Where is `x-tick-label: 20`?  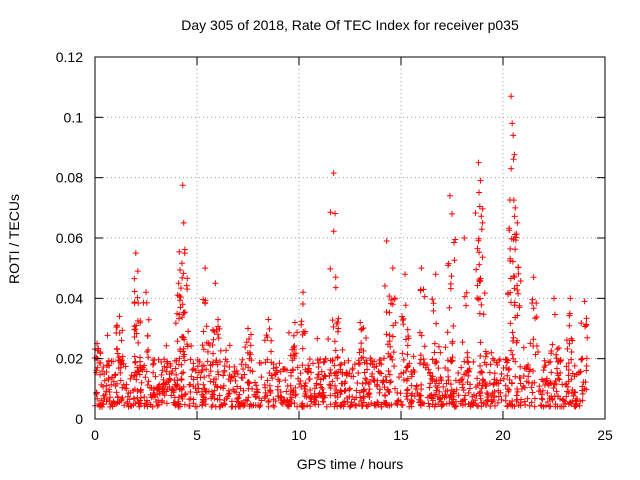 x-tick-label: 20 is located at coordinates (503, 435).